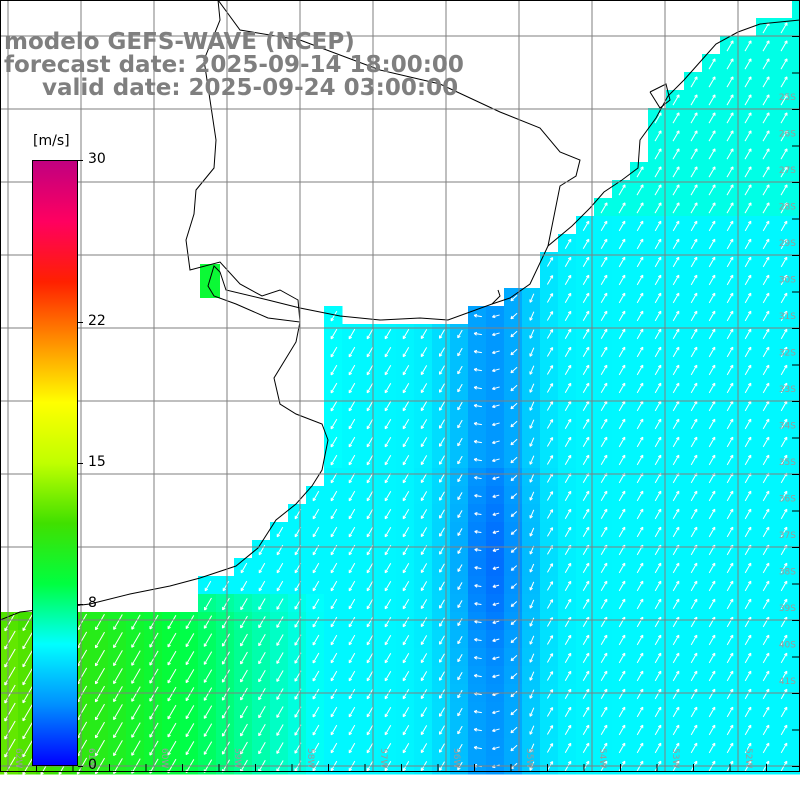 The height and width of the screenshot is (800, 800). I want to click on lon-label: 58W, so click(310, 758).